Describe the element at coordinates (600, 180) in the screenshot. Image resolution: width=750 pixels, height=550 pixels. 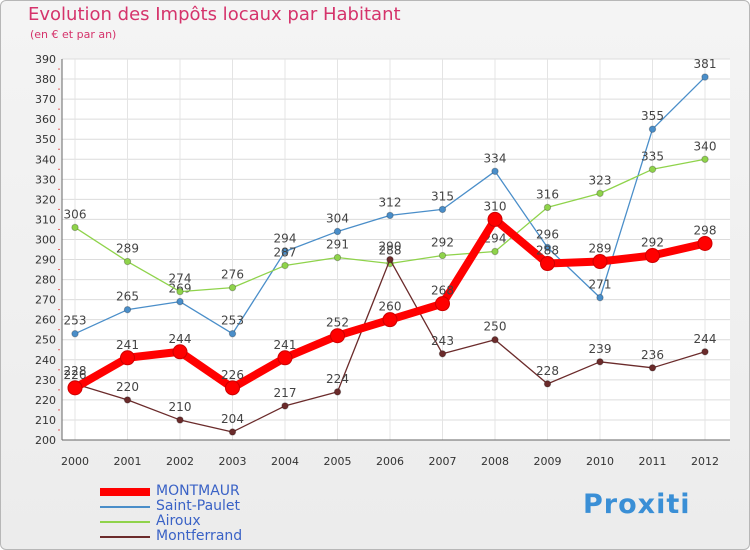
I see `data-label-airoux: 323` at that location.